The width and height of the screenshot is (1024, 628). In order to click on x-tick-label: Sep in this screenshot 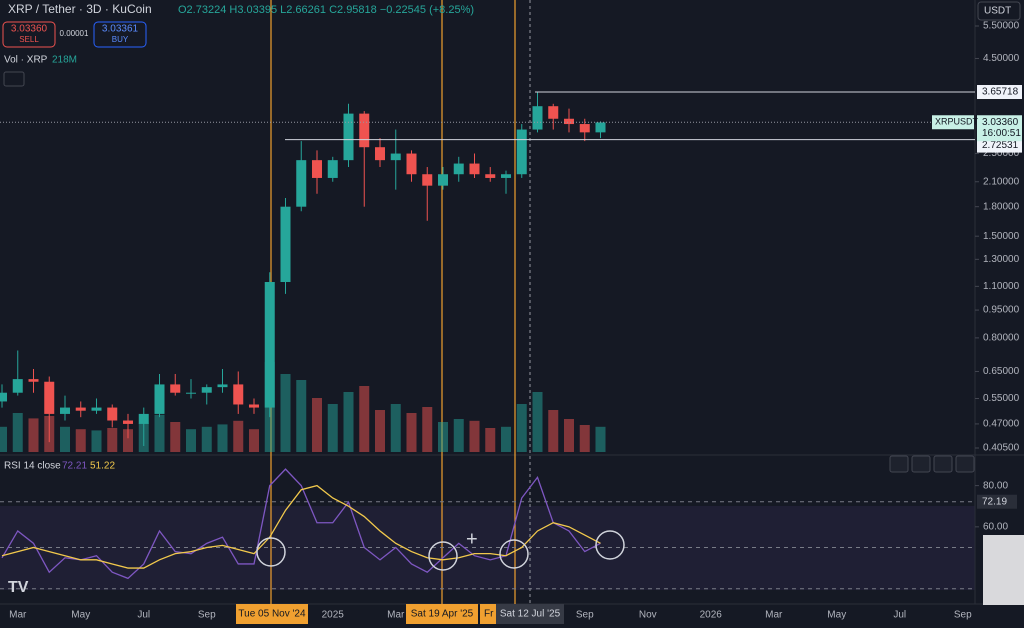, I will do `click(963, 615)`.